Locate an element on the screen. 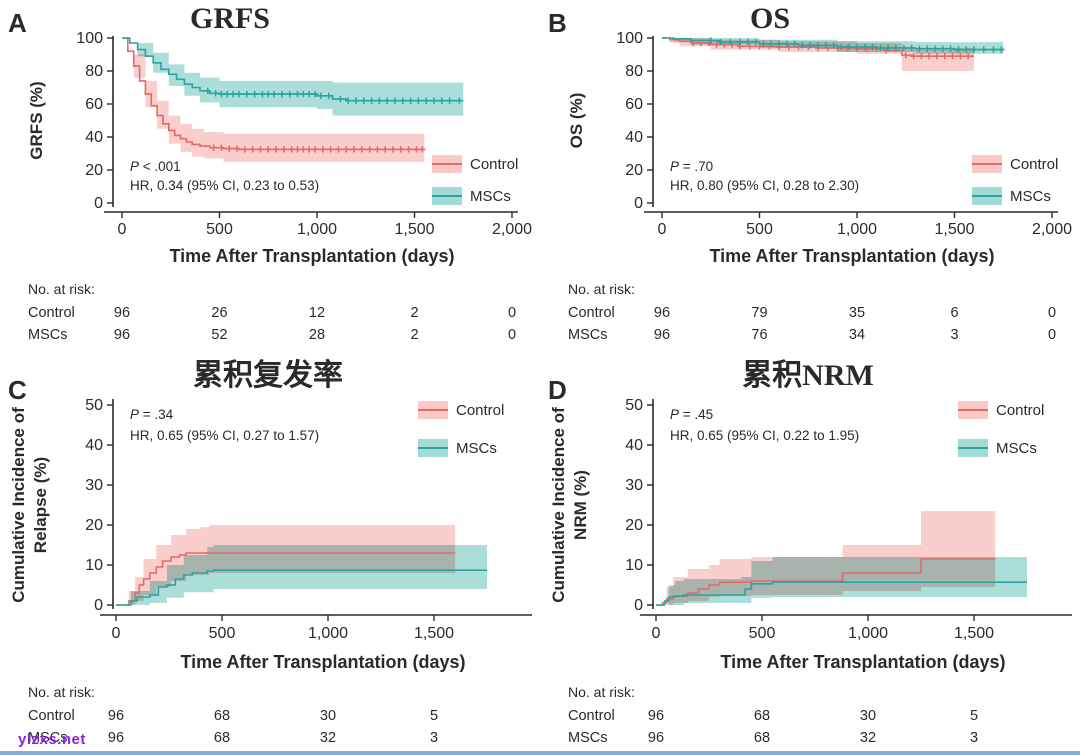 Image resolution: width=1080 pixels, height=755 pixels. y-tick-label: 80 is located at coordinates (634, 71).